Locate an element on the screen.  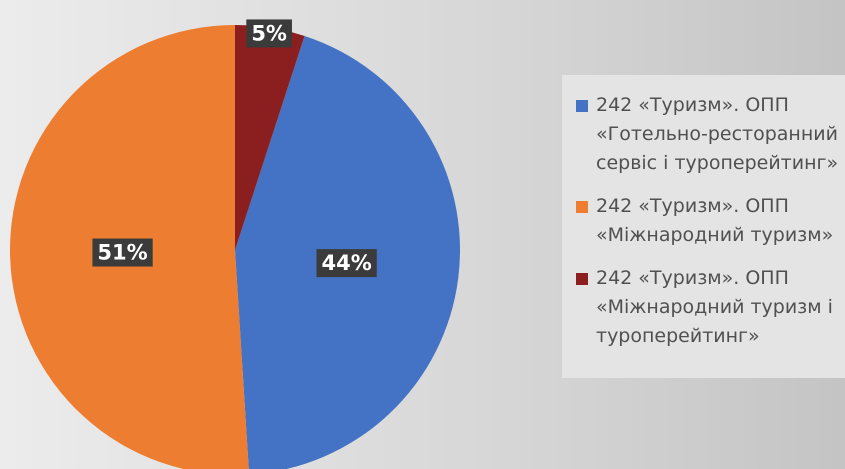
data-label: 5% is located at coordinates (269, 33).